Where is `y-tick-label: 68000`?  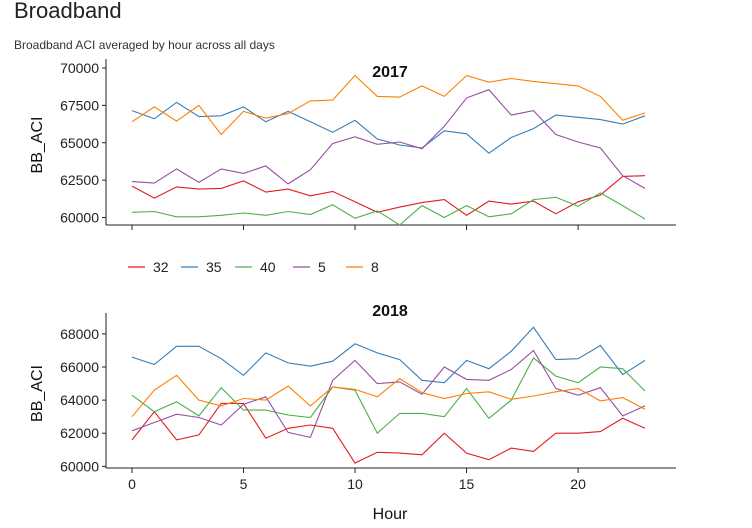 y-tick-label: 68000 is located at coordinates (79, 334).